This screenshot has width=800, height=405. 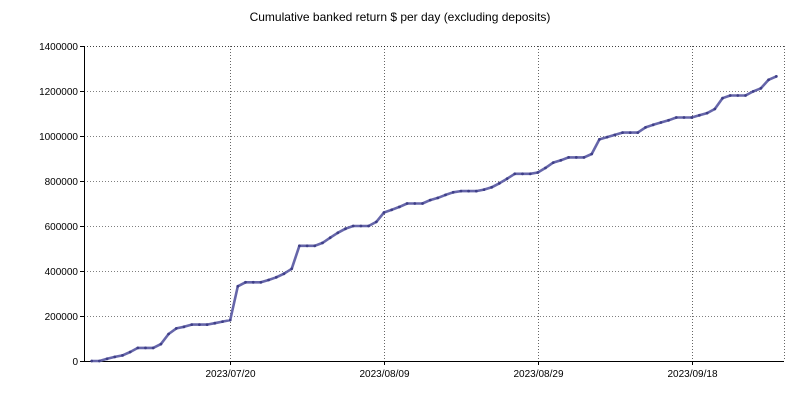 What do you see at coordinates (538, 374) in the screenshot?
I see `x-tick-label: 2023/08/29` at bounding box center [538, 374].